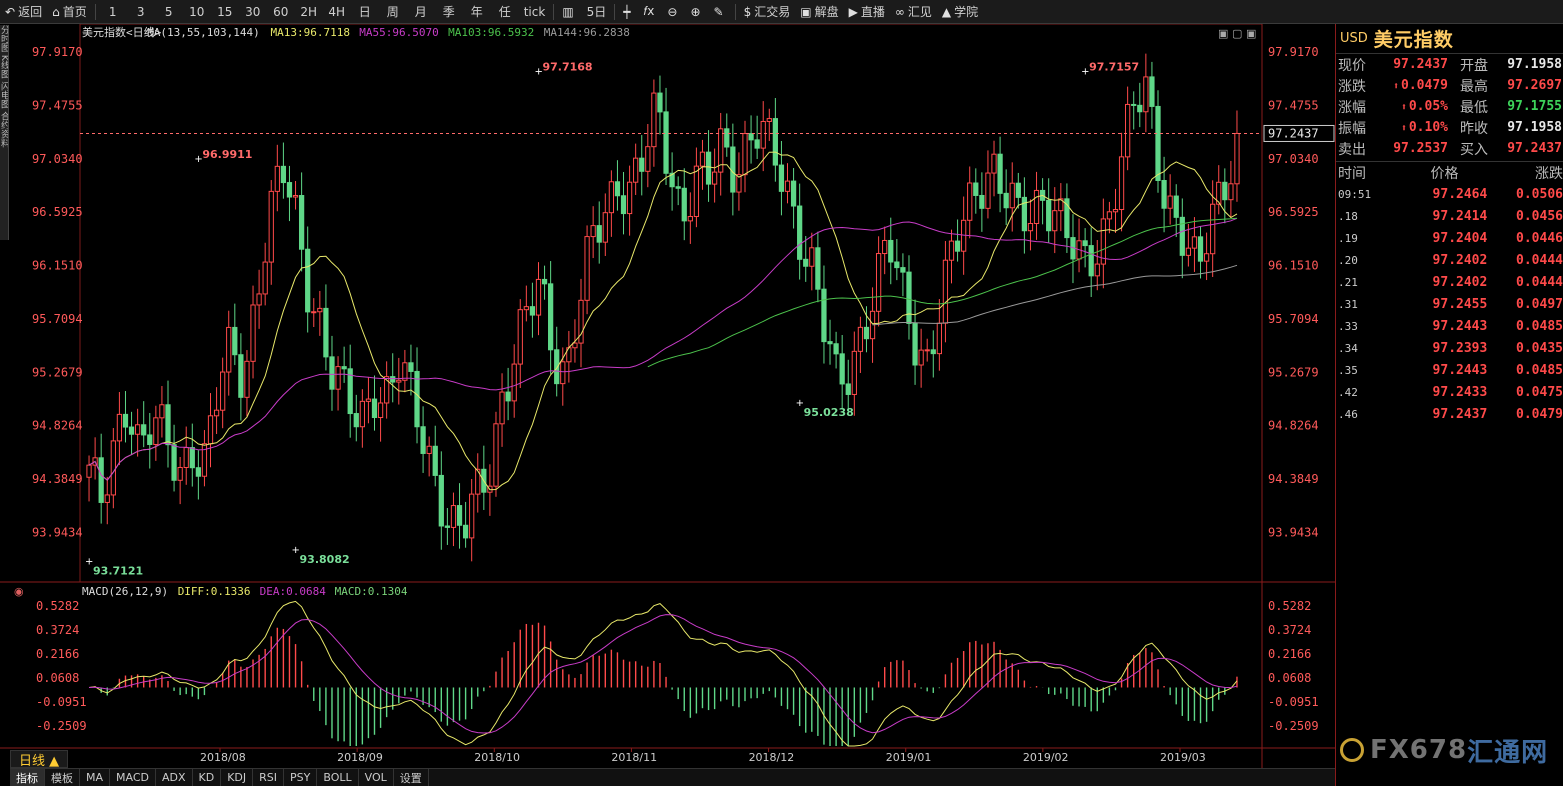 The height and width of the screenshot is (786, 1563). Describe the element at coordinates (57, 212) in the screenshot. I see `price-axis-left-label: 96.5925` at that location.